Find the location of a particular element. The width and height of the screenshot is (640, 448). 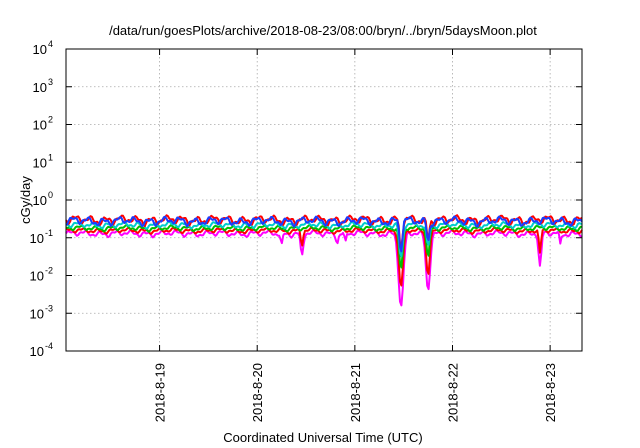

x-axis-label: Coordinated Universal Time (UTC) is located at coordinates (322, 437).